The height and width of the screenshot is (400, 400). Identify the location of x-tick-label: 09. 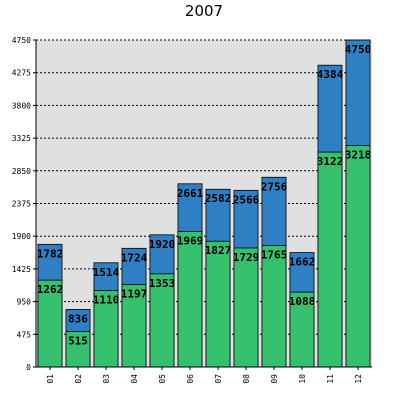
(274, 379).